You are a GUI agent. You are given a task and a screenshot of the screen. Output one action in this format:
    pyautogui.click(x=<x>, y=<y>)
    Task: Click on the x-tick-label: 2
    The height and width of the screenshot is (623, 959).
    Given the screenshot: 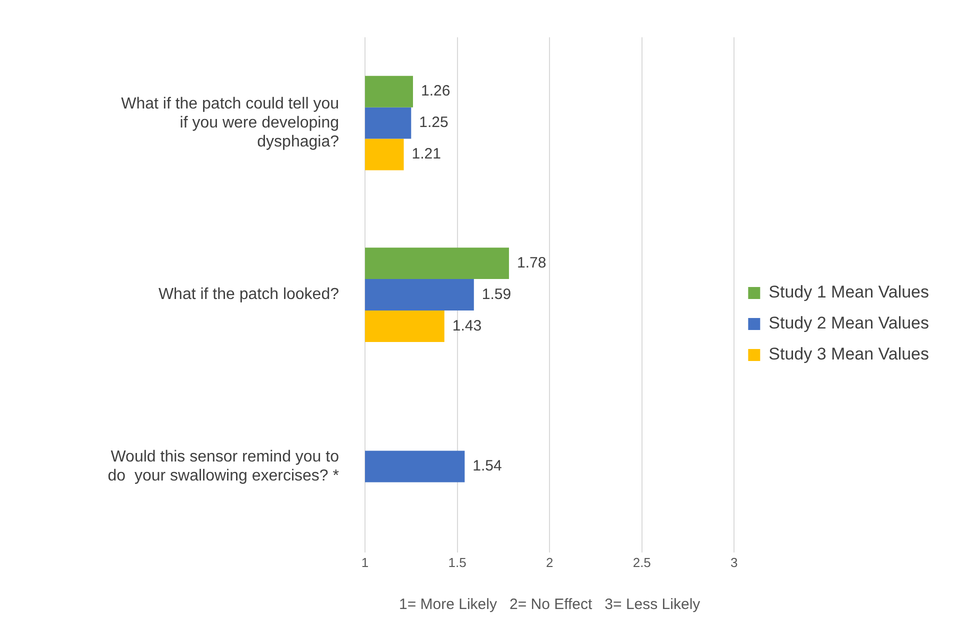 What is the action you would take?
    pyautogui.click(x=550, y=562)
    